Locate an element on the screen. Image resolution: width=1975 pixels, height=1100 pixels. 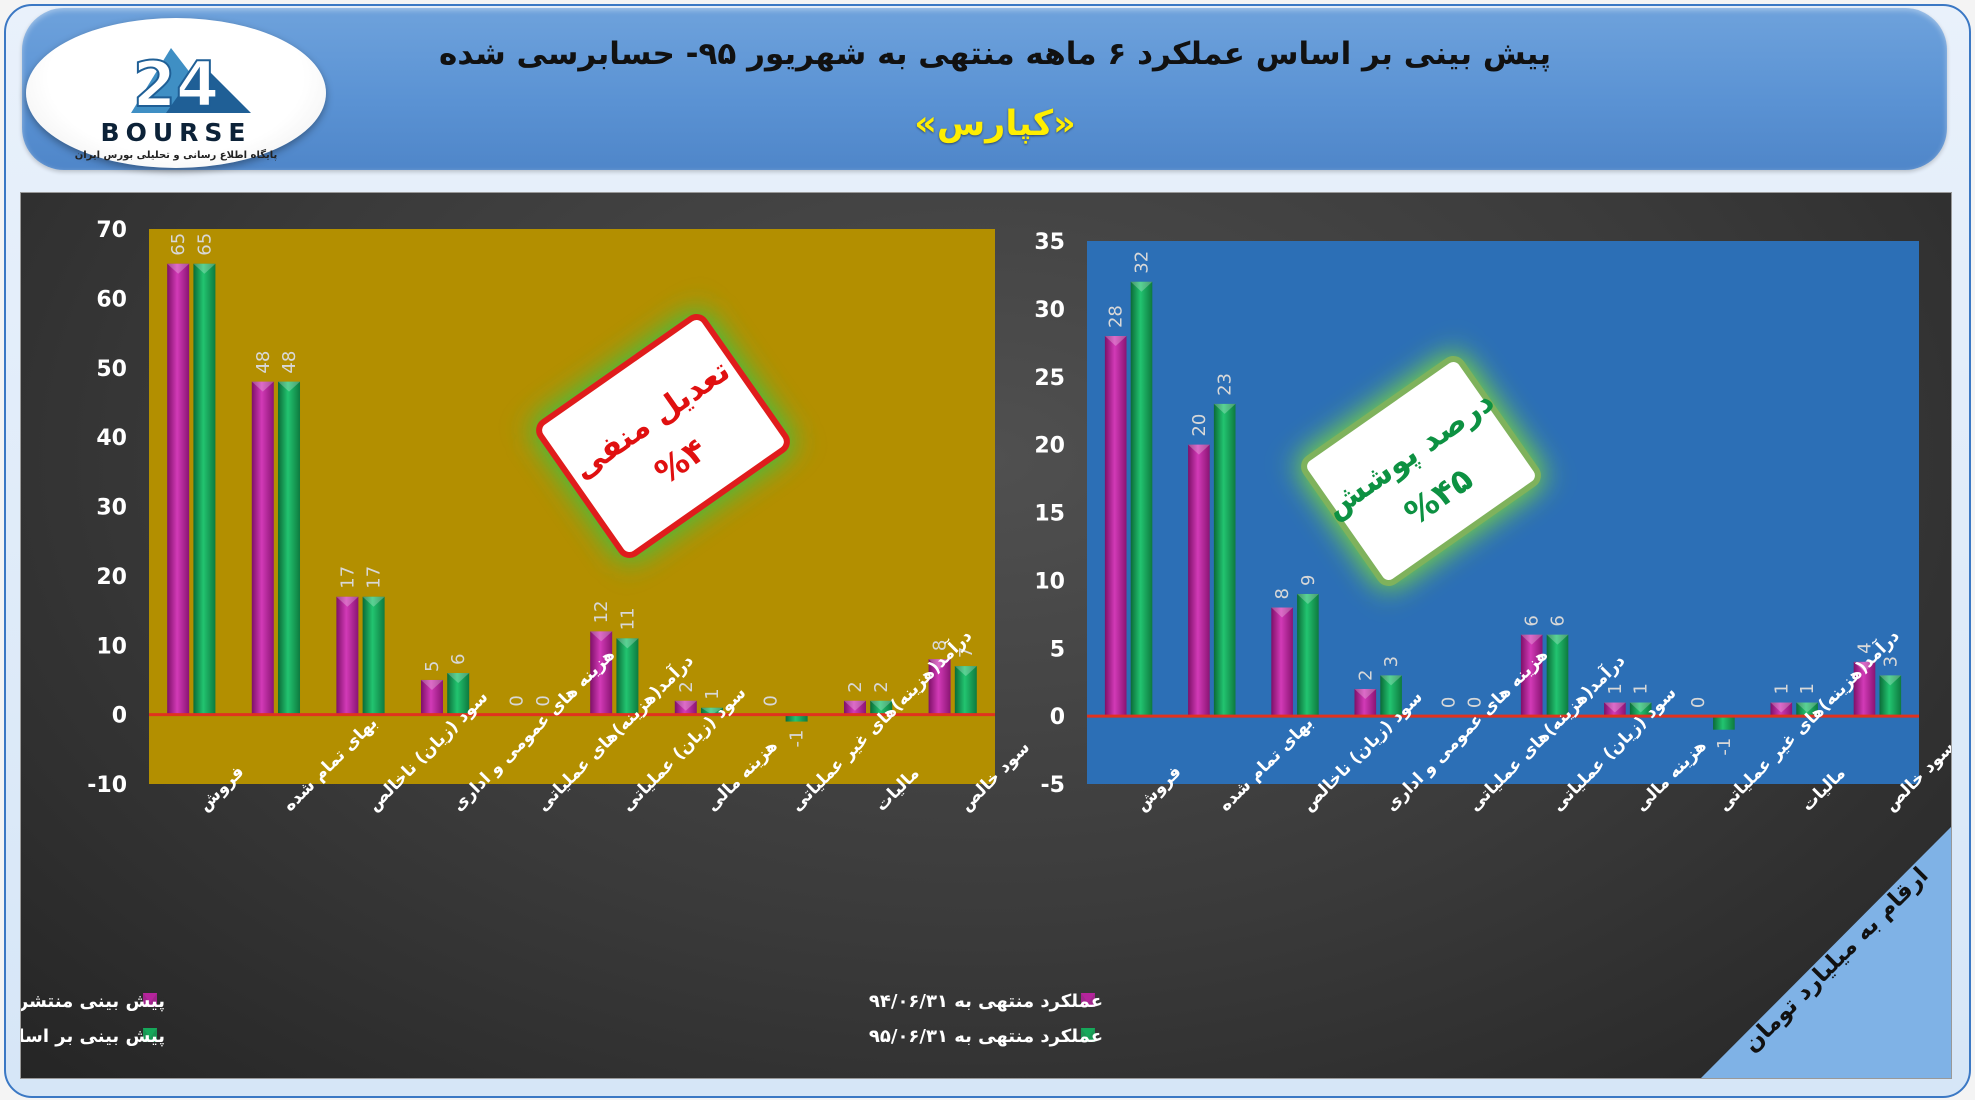
y-tick-label: 30 is located at coordinates (111, 508).